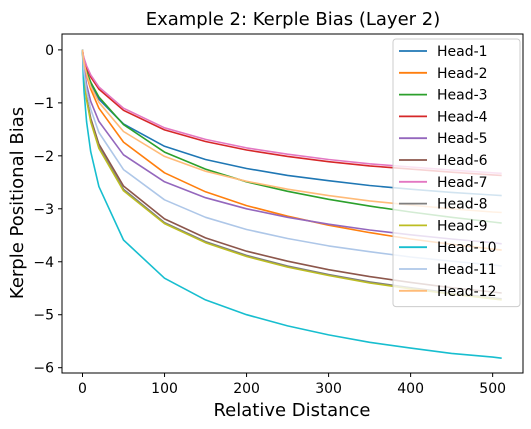 Image resolution: width=531 pixels, height=429 pixels. I want to click on x-tick-label: 100, so click(164, 389).